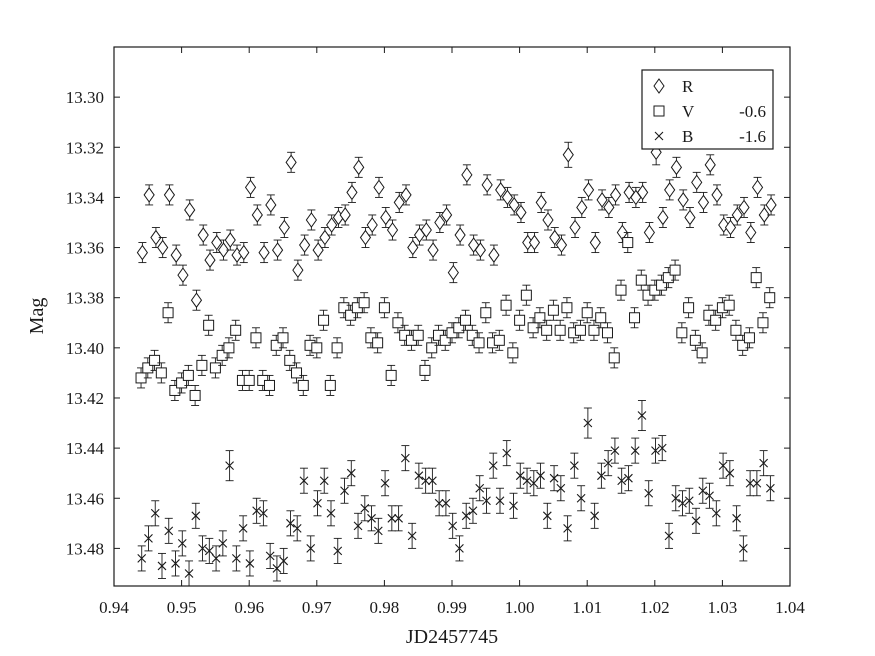 The height and width of the screenshot is (656, 875). What do you see at coordinates (659, 111) in the screenshot?
I see `legend-marker-V` at bounding box center [659, 111].